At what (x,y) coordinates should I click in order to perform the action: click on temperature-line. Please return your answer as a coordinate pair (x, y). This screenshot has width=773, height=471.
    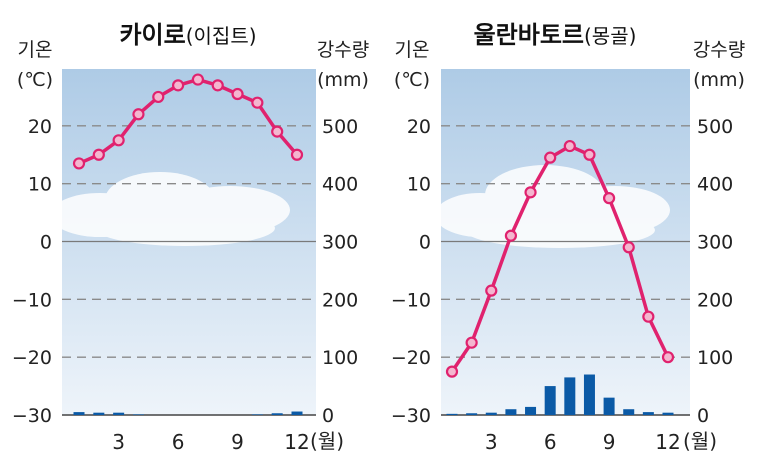
    Looking at the image, I should click on (188, 121).